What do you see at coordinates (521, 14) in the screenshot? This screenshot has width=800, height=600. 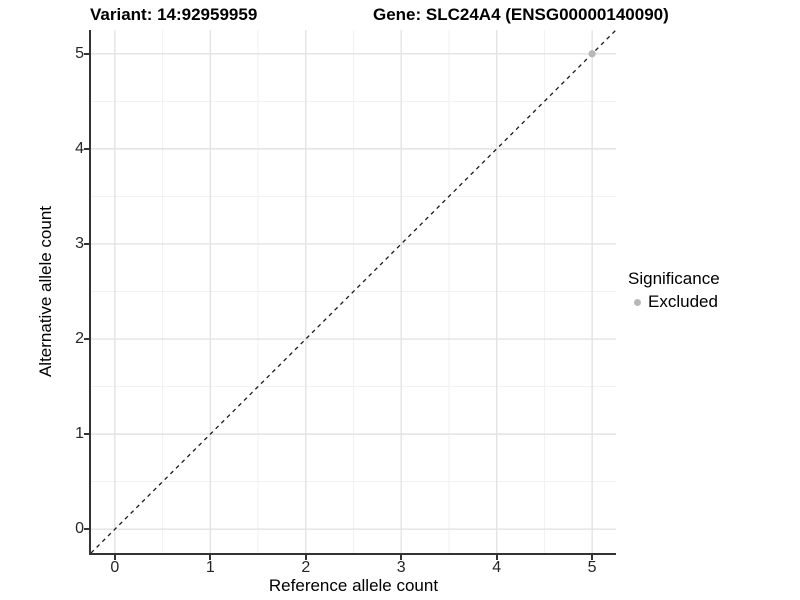 I see `plot-title-gene: Gene: SLC24A4 (ENSG00000140090)` at bounding box center [521, 14].